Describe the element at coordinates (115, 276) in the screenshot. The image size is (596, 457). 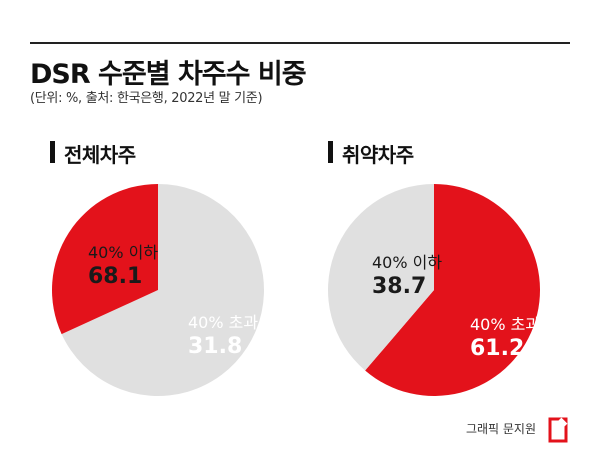
I see `slice-value-label: 68.1` at that location.